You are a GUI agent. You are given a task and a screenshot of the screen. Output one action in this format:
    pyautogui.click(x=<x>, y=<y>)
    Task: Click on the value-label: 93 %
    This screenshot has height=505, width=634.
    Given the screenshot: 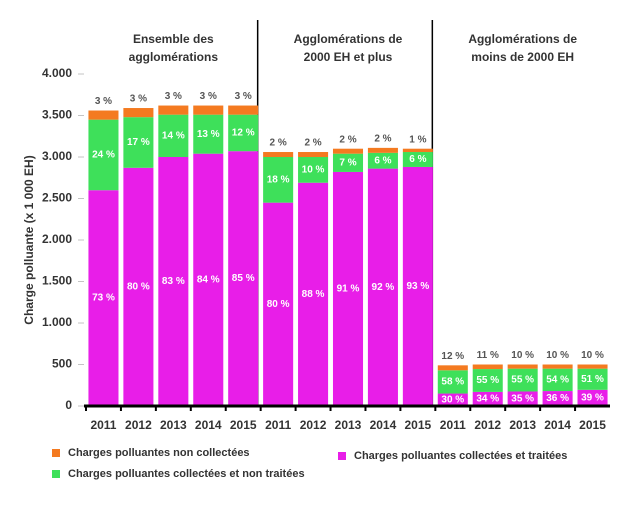 What is the action you would take?
    pyautogui.click(x=417, y=286)
    